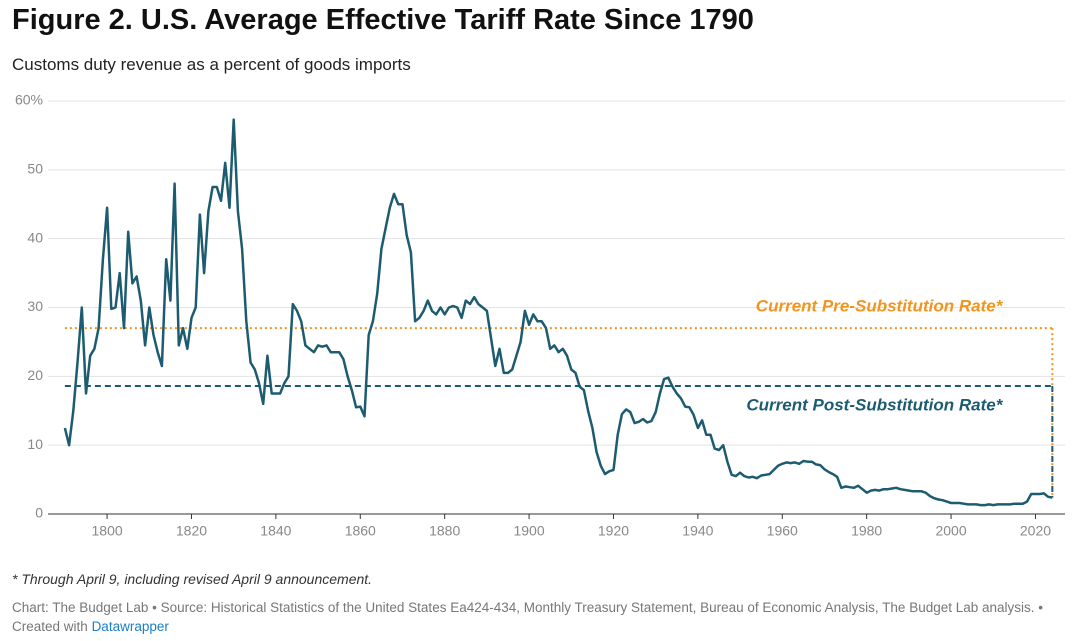  I want to click on x-tick-label: 2000, so click(950, 531).